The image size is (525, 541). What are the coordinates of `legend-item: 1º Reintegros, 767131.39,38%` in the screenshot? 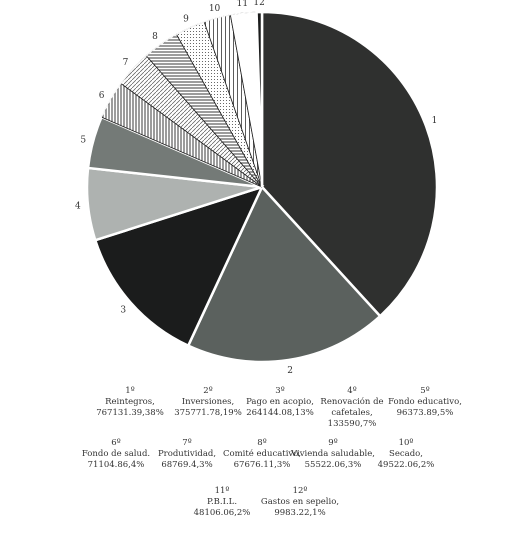 It's located at (130, 402).